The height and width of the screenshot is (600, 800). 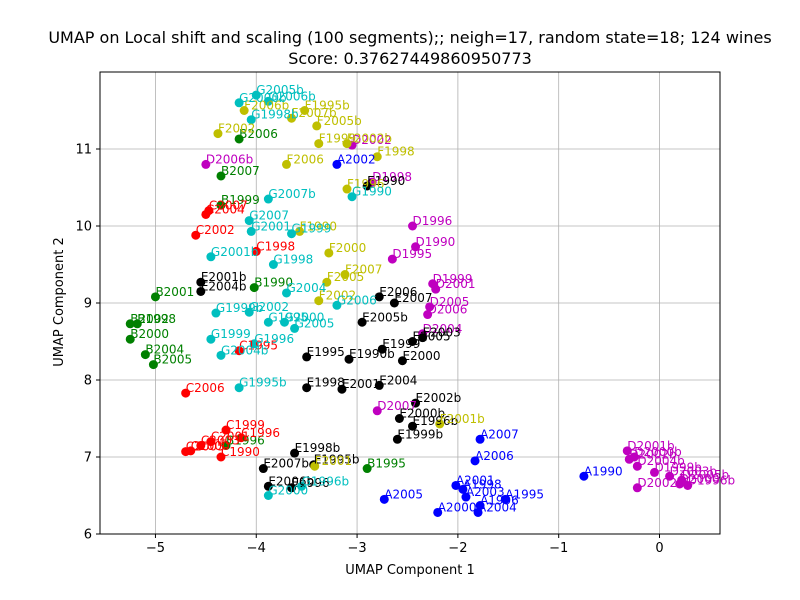 I want to click on point-label: C1998, so click(x=275, y=246).